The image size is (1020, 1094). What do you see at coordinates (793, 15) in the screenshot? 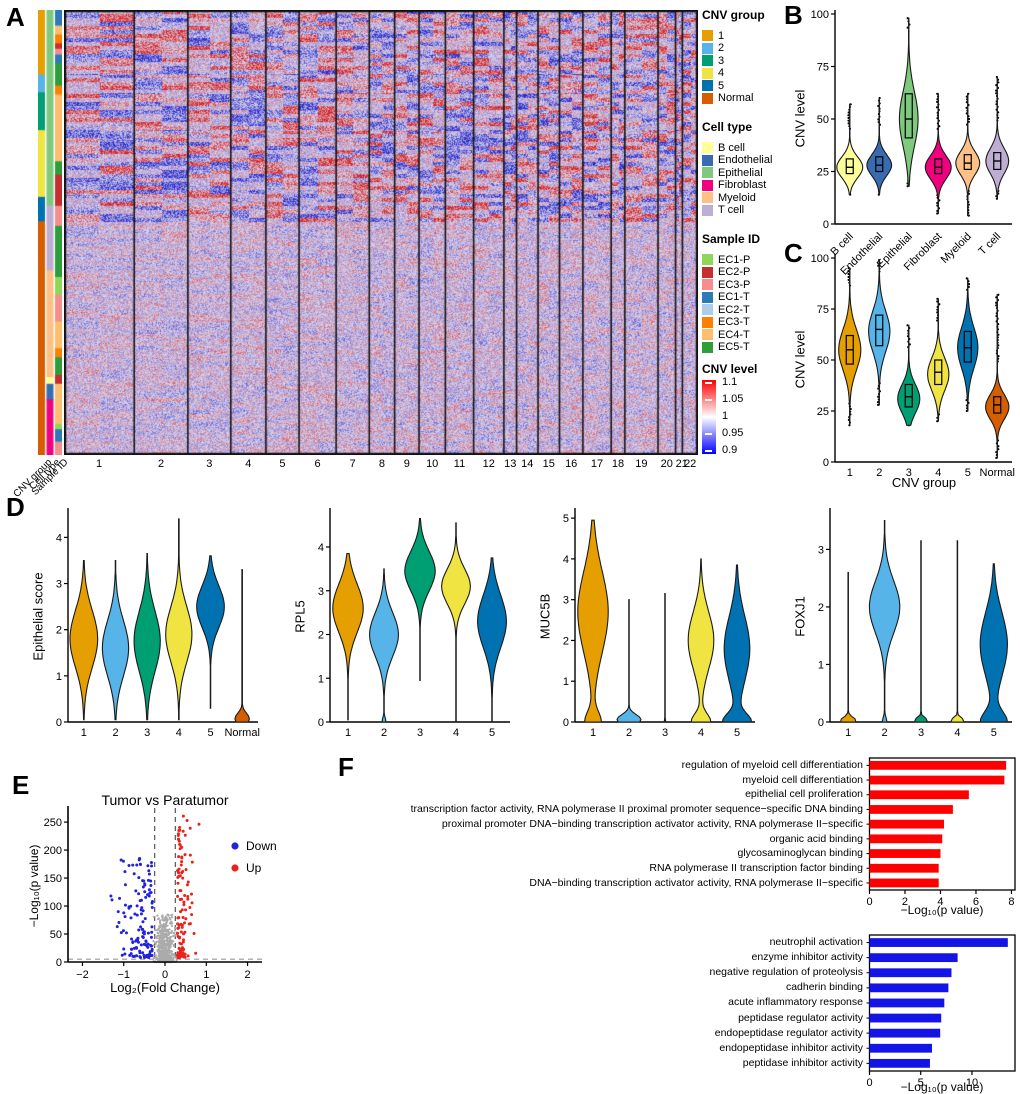
I see `panel-b-label: B` at bounding box center [793, 15].